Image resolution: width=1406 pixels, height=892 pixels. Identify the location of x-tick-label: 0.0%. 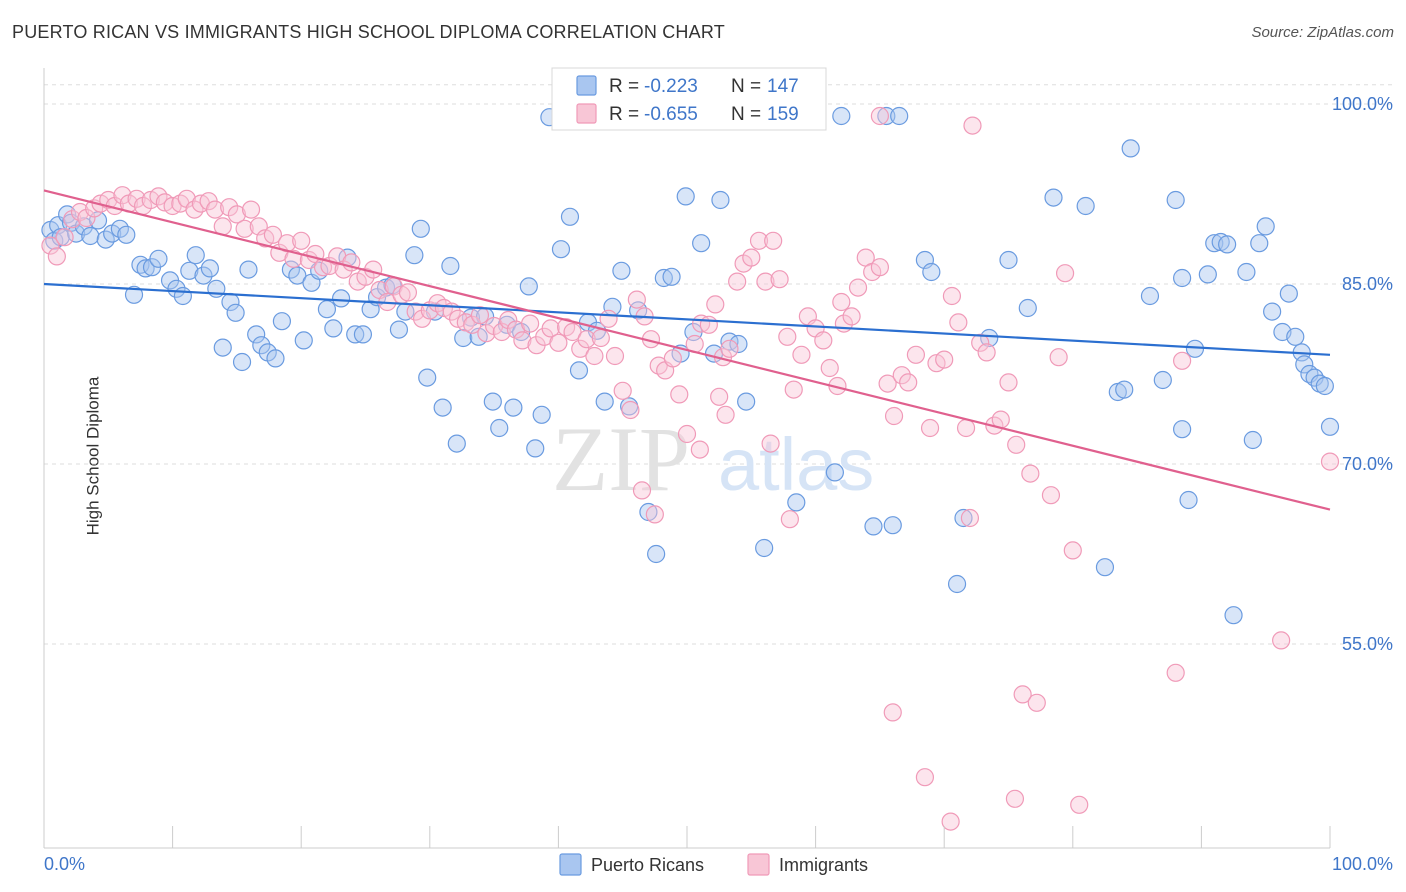
(64, 864).